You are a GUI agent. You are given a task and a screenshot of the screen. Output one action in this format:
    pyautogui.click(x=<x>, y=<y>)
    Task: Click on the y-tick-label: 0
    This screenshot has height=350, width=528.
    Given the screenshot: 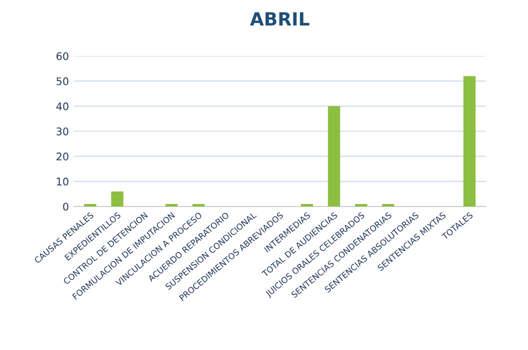 What is the action you would take?
    pyautogui.click(x=65, y=206)
    